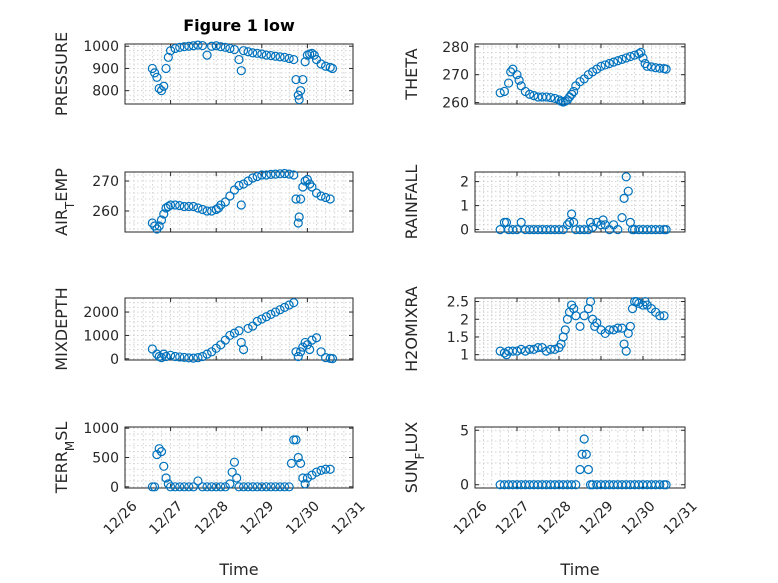 Image resolution: width=778 pixels, height=583 pixels. What do you see at coordinates (579, 569) in the screenshot?
I see `x-axis-label: Time` at bounding box center [579, 569].